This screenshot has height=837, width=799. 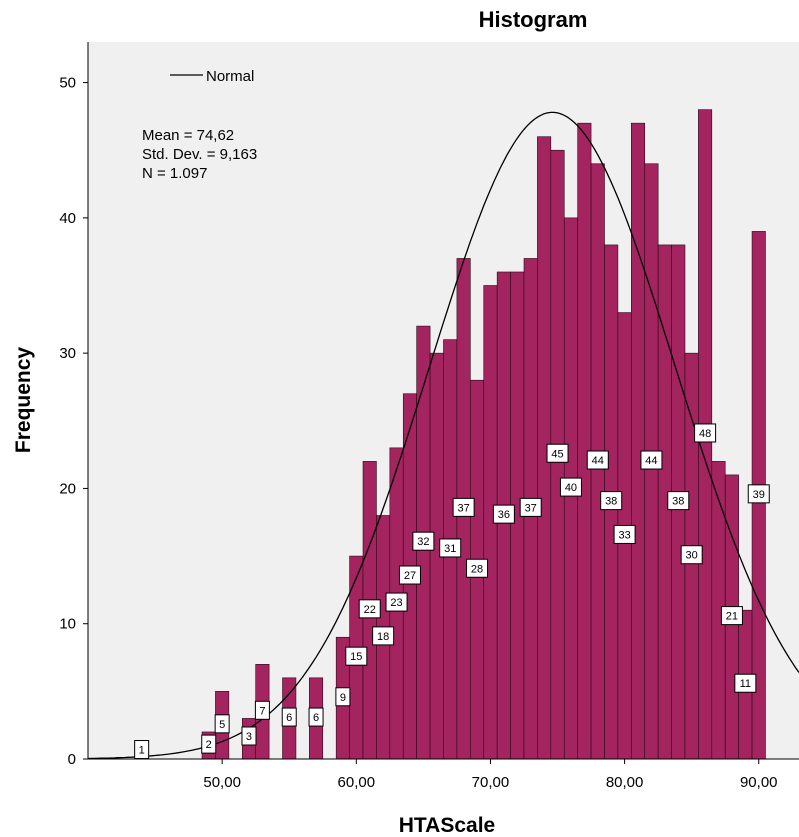 I want to click on data-label: 36, so click(x=504, y=515).